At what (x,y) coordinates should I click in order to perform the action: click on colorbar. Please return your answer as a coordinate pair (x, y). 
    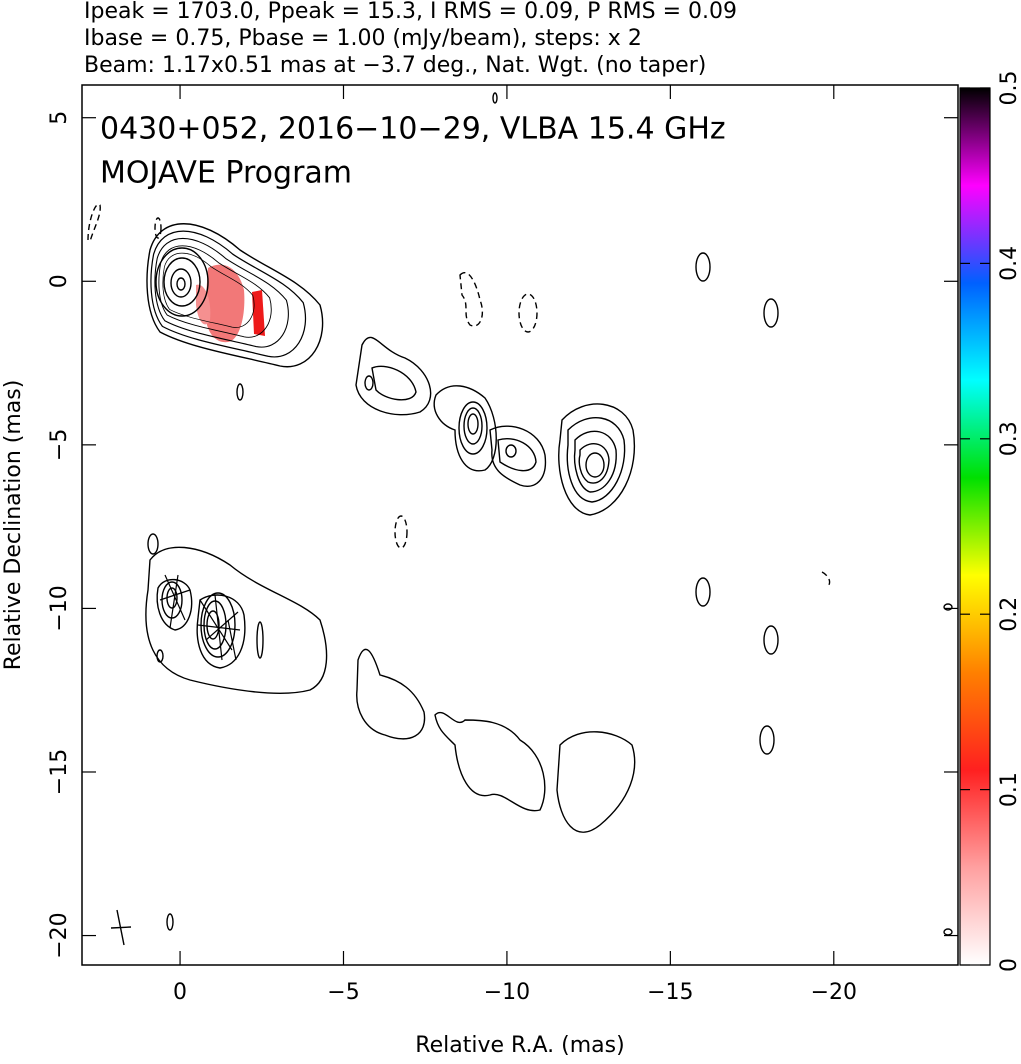
    Looking at the image, I should click on (975, 526).